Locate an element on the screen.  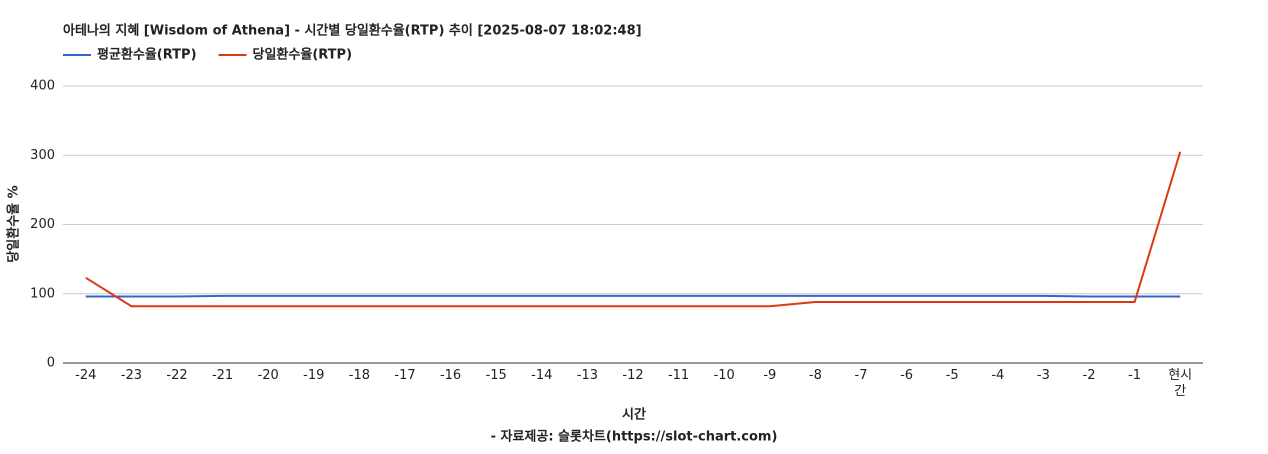
x-tick: -15 is located at coordinates (496, 375).